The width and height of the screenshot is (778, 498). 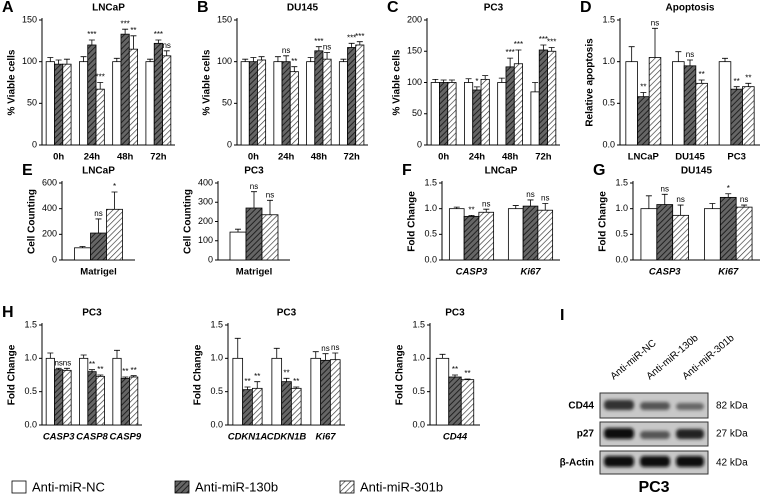 What do you see at coordinates (205, 221) in the screenshot?
I see `y-tick-label: 200` at bounding box center [205, 221].